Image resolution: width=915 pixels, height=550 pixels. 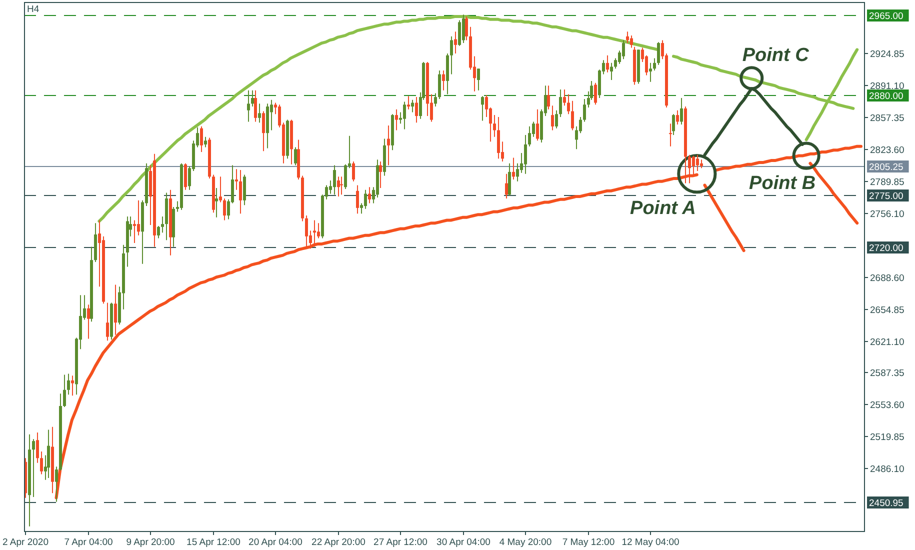 I want to click on x-tick-label: 15 Apr 12:00, so click(x=213, y=542).